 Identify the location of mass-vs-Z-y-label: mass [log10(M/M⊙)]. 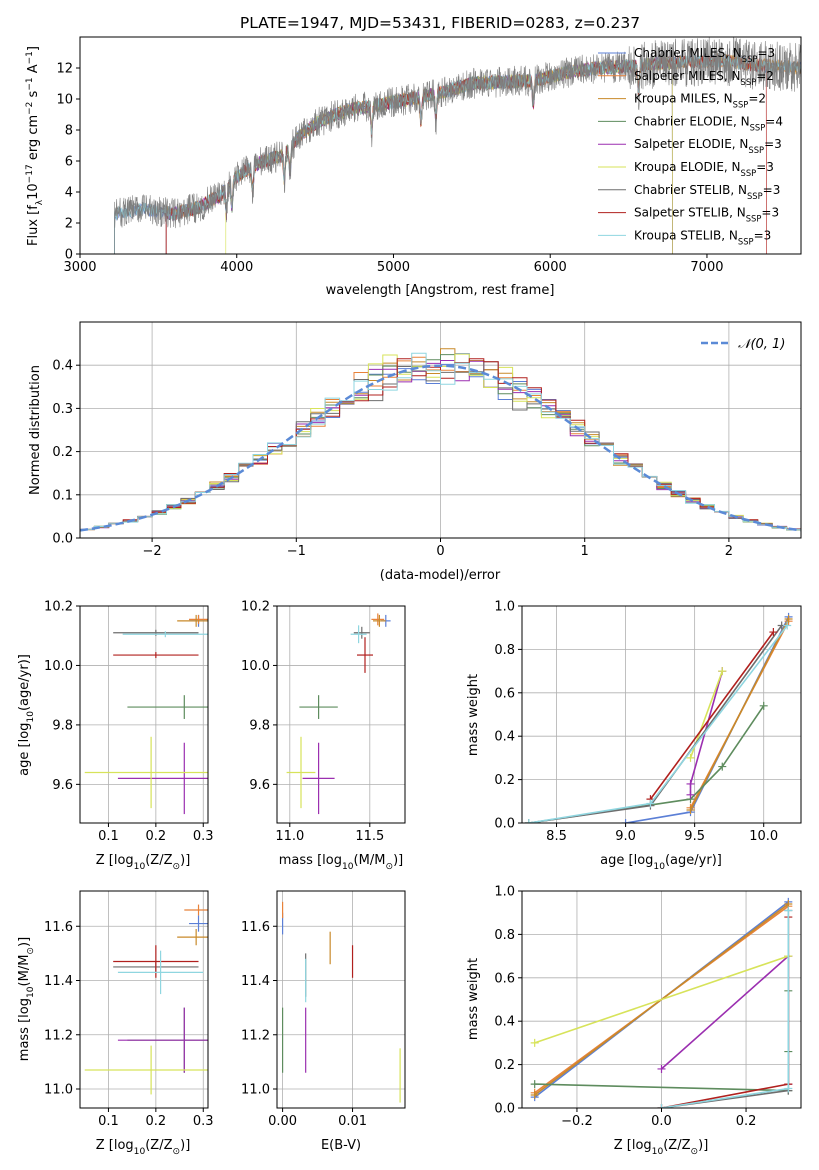
(26, 999).